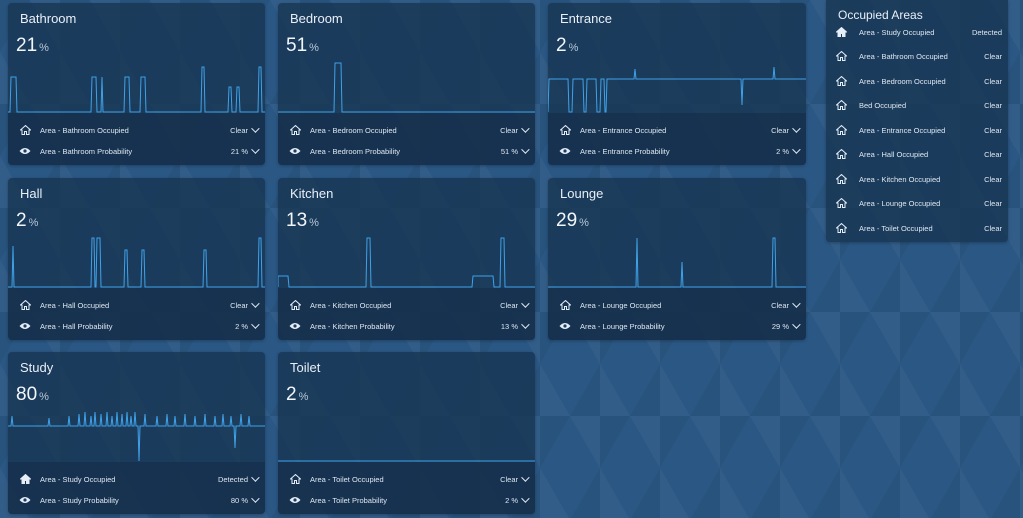 Image resolution: width=1023 pixels, height=518 pixels. I want to click on occupied-row: Area - Lounge Occupied Clear, so click(677, 305).